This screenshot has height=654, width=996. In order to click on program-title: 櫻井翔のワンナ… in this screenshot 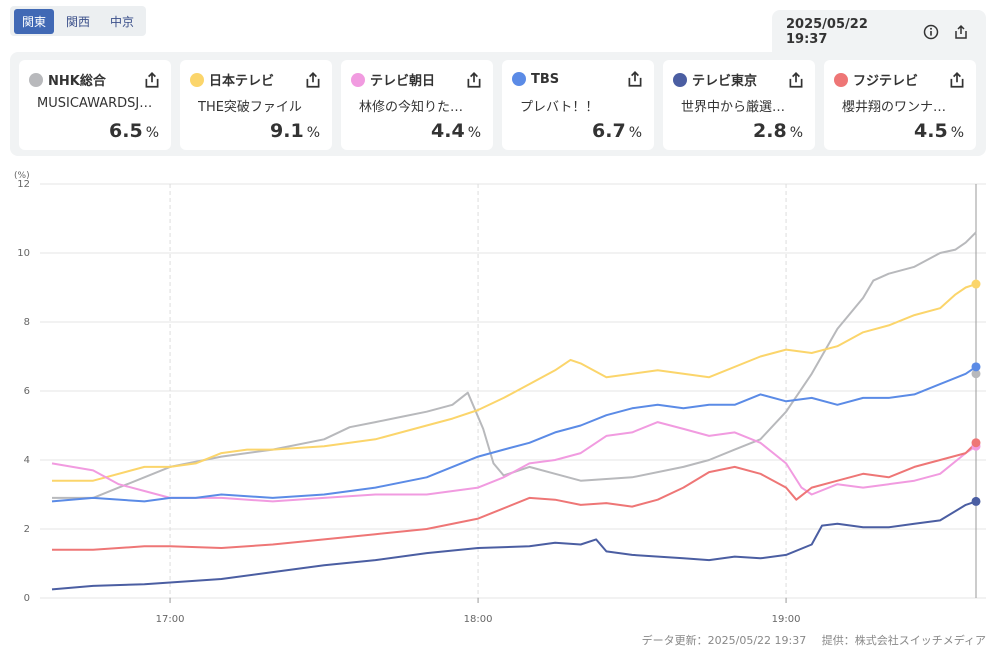, I will do `click(894, 107)`.